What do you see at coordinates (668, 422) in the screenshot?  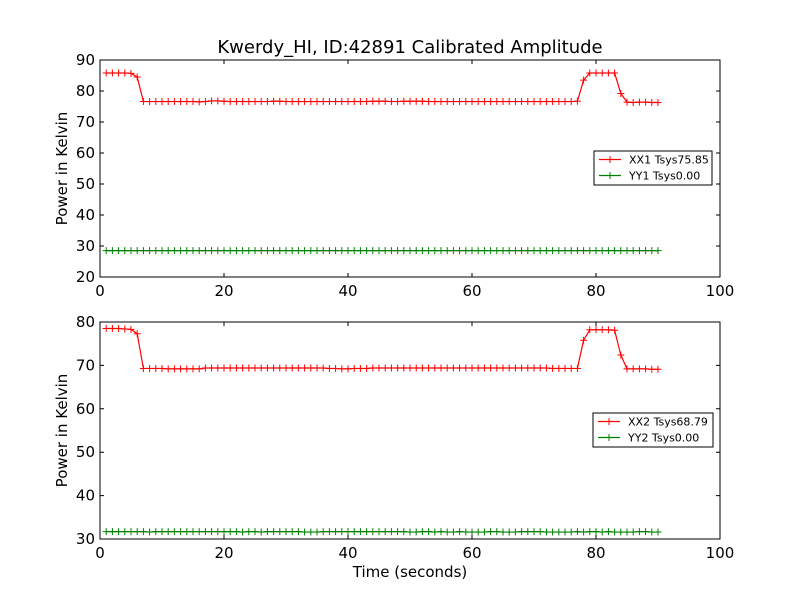 I see `legend-label: XX2 Tsys68.79` at bounding box center [668, 422].